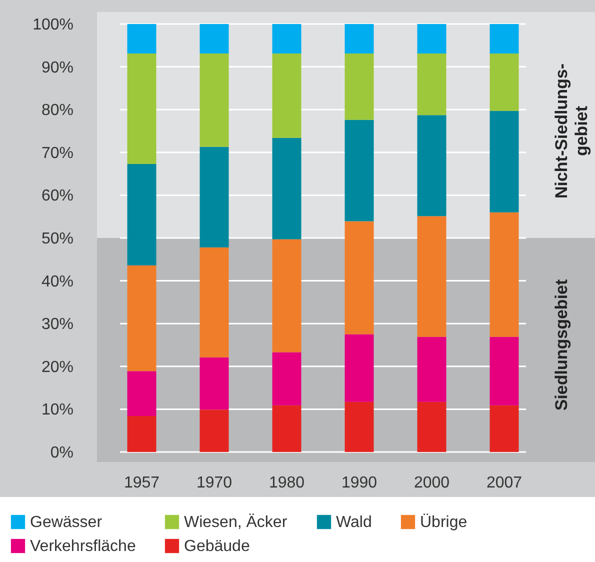 The width and height of the screenshot is (595, 562). What do you see at coordinates (561, 345) in the screenshot?
I see `band-label: Siedlungsgebiet` at bounding box center [561, 345].